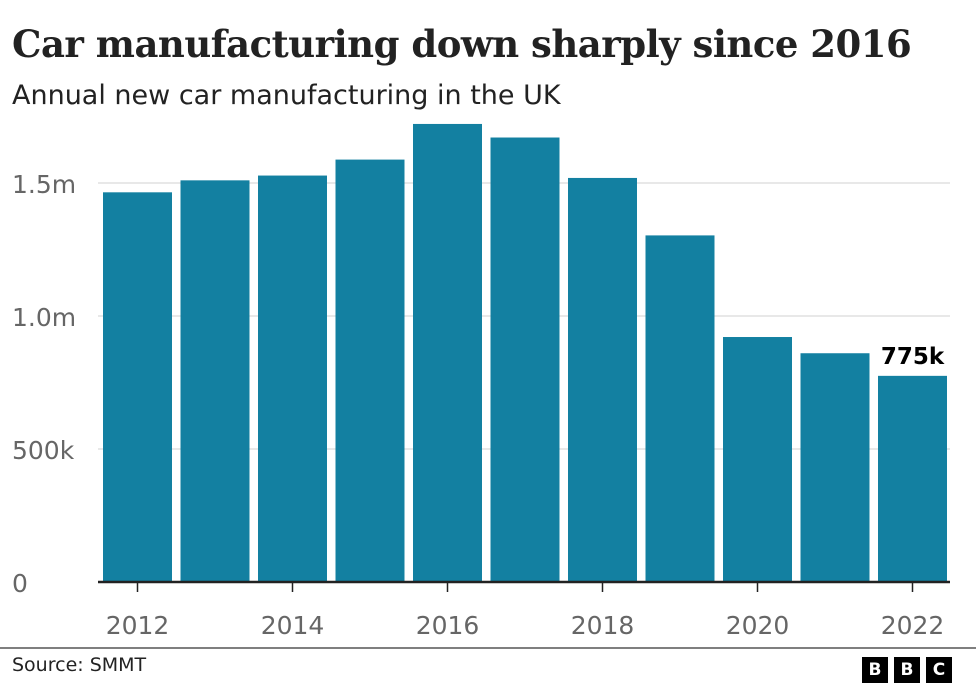 This screenshot has height=686, width=976. Describe the element at coordinates (835, 467) in the screenshot. I see `bar-2021` at that location.